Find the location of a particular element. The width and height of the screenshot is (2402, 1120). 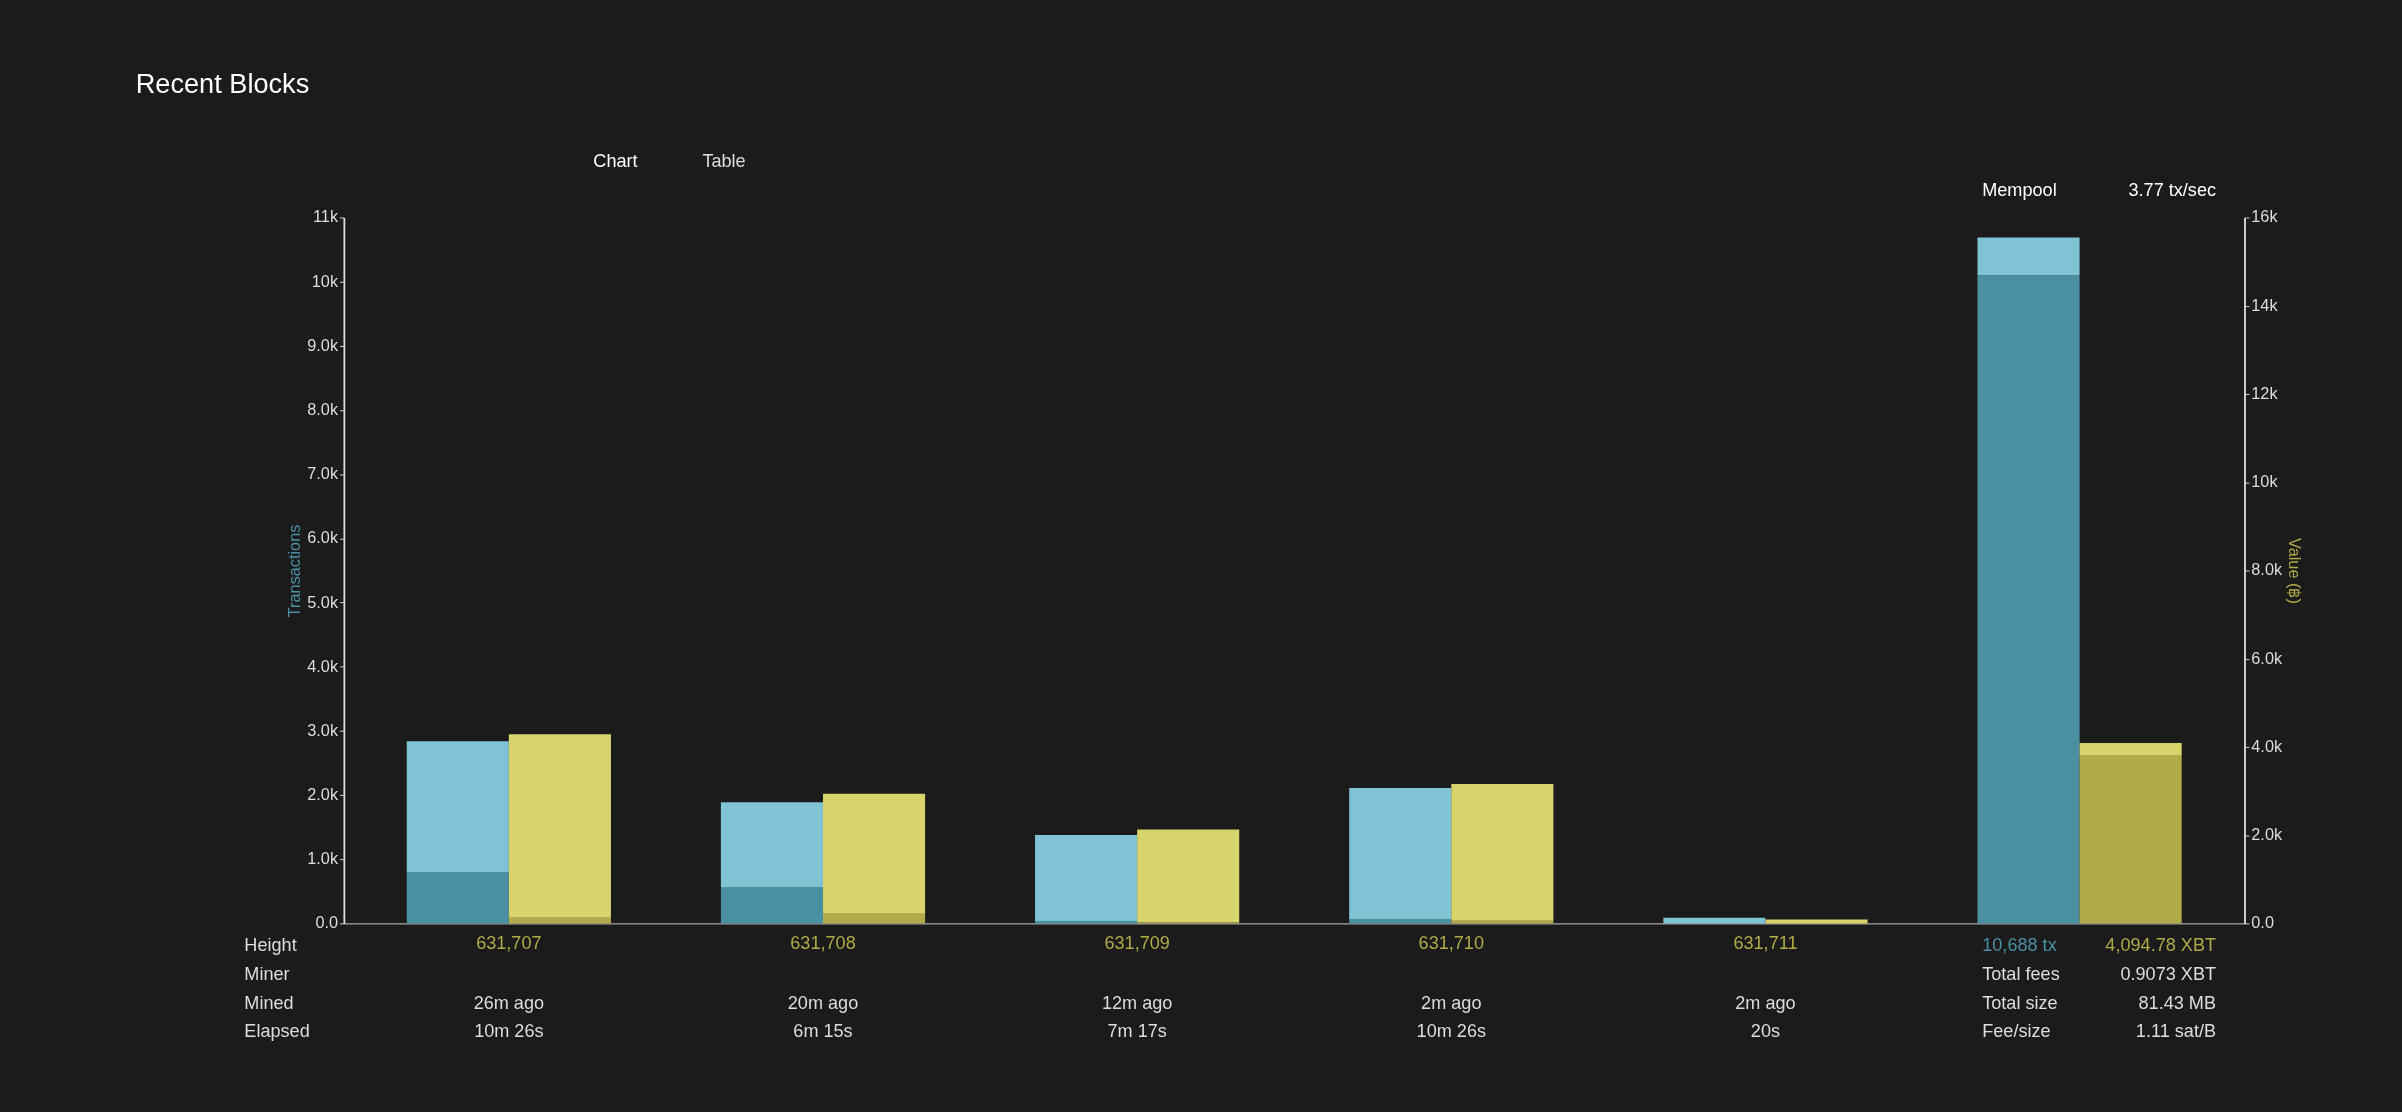

x-tick-label: 631,711 is located at coordinates (1765, 943).